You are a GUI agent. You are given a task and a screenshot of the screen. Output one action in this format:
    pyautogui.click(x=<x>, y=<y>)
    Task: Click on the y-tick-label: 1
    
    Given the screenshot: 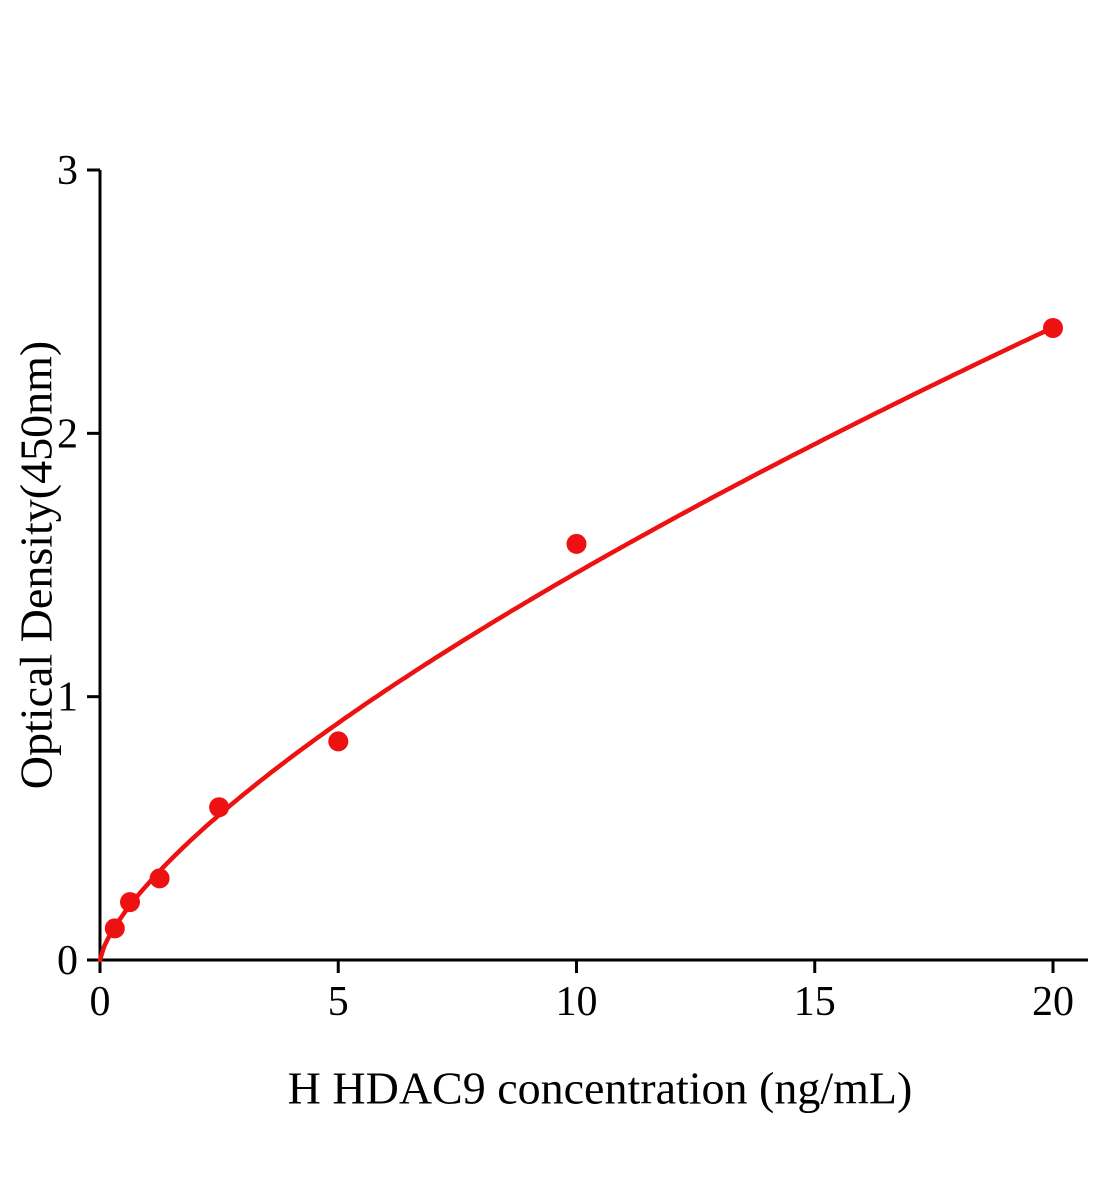 What is the action you would take?
    pyautogui.click(x=67, y=698)
    